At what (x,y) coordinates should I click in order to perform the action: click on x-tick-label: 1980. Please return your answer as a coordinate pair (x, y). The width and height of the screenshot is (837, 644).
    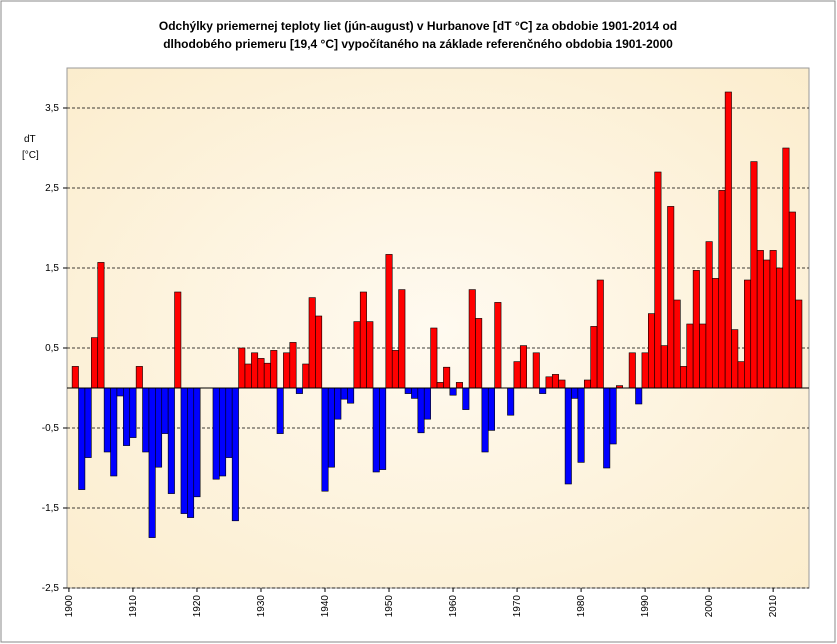
    Looking at the image, I should click on (581, 606).